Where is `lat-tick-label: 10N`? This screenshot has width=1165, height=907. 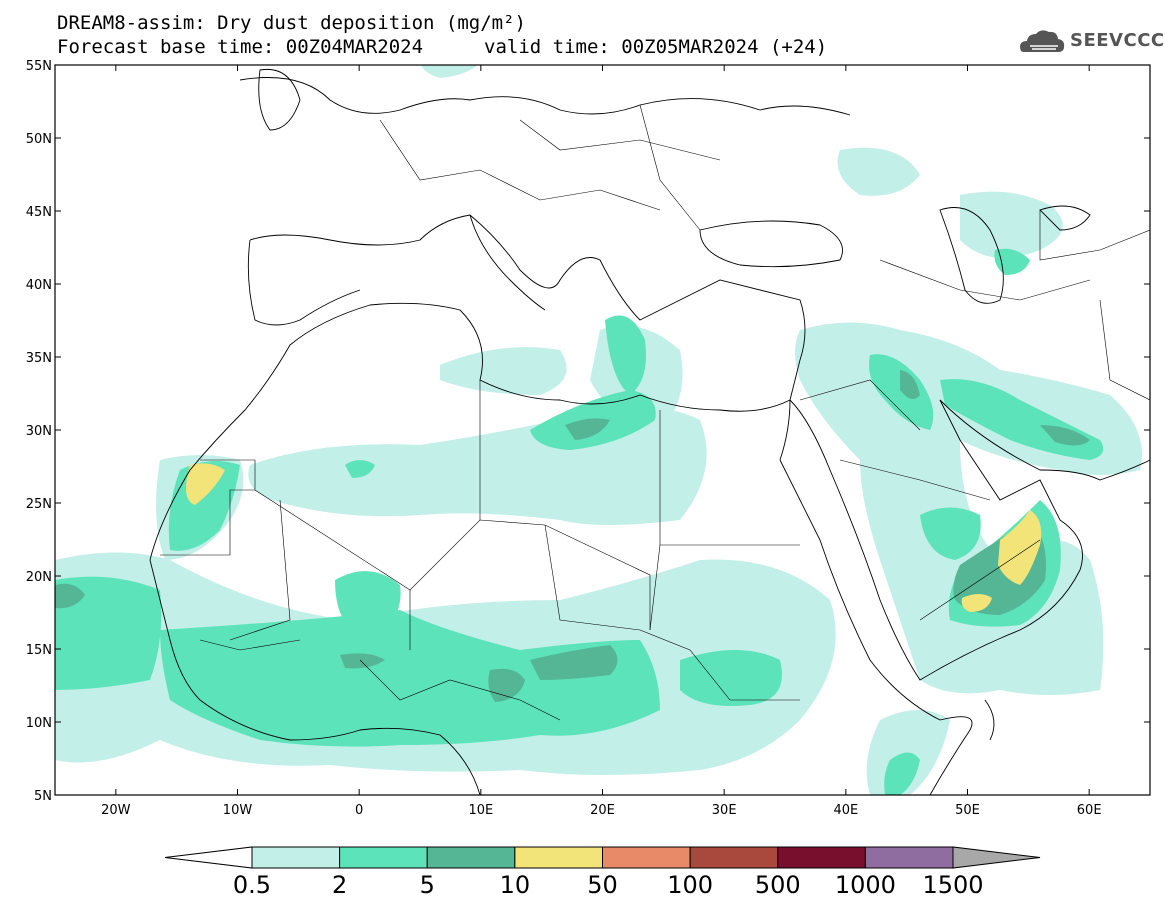 lat-tick-label: 10N is located at coordinates (39, 723).